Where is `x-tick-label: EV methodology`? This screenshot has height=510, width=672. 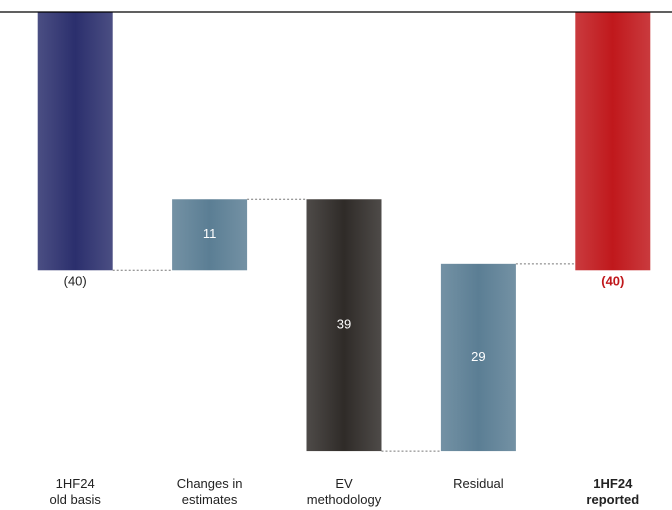
x-tick-label: EV methodology is located at coordinates (344, 491).